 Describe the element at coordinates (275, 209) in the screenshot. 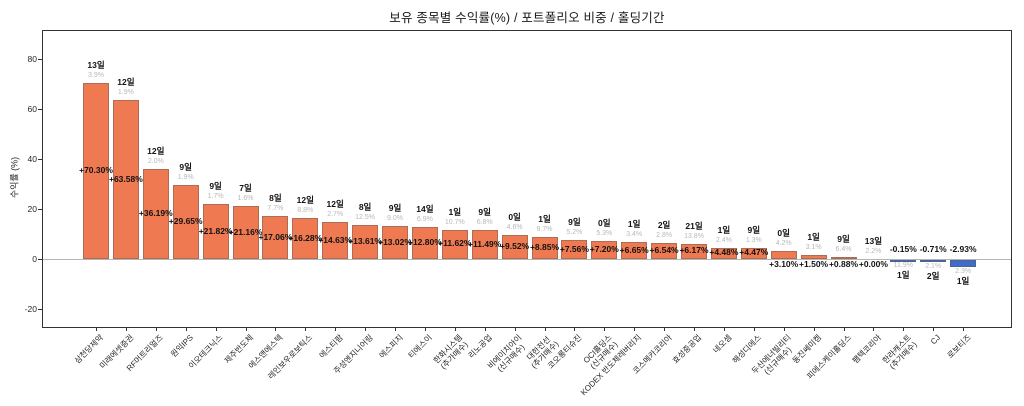

I see `bar-weight-label: 7.7%` at that location.